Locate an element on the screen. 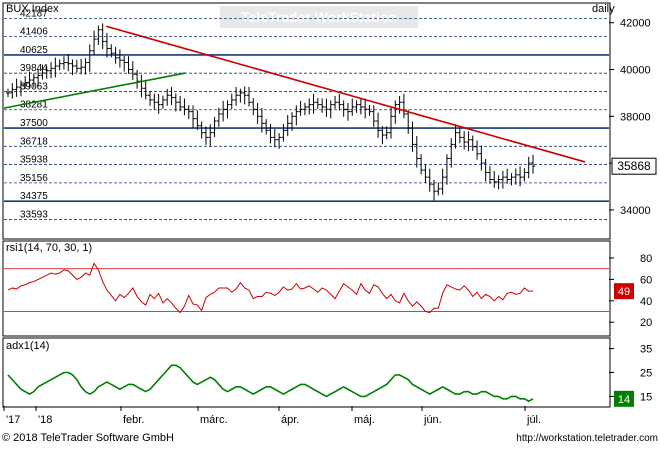 The width and height of the screenshot is (660, 450). rsi-tick-label: 20 is located at coordinates (646, 323).